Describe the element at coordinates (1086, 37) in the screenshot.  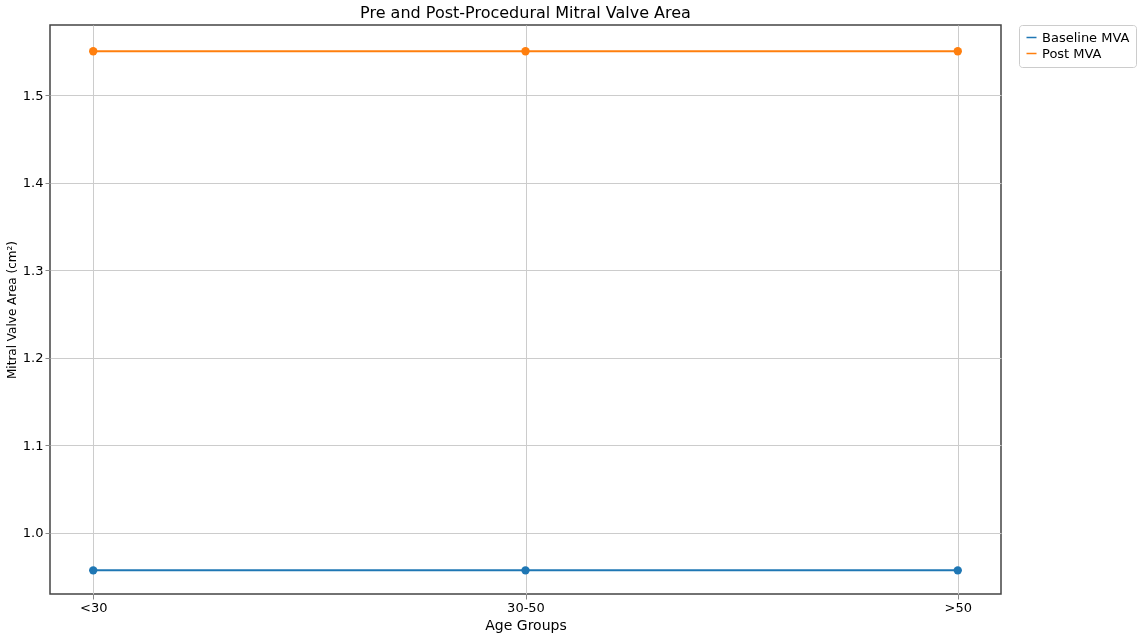
I see `legend-label: Baseline MVA` at that location.